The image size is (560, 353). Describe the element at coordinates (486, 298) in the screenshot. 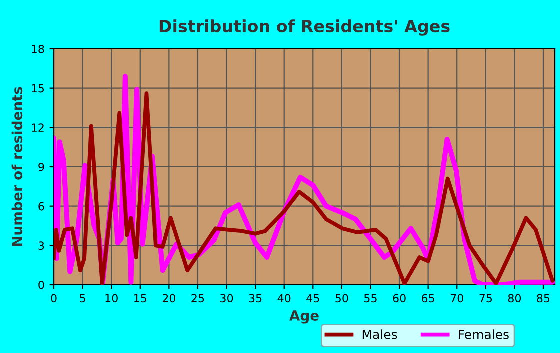

I see `x-tick-label: 75` at that location.